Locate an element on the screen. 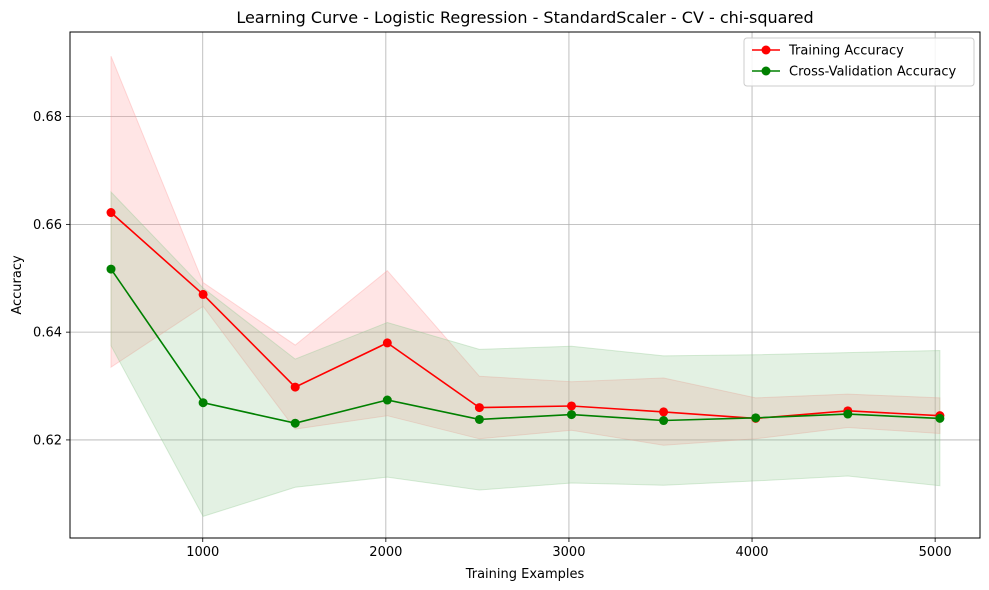 The height and width of the screenshot is (590, 989). y-tick-label: 0.68 is located at coordinates (47, 117).